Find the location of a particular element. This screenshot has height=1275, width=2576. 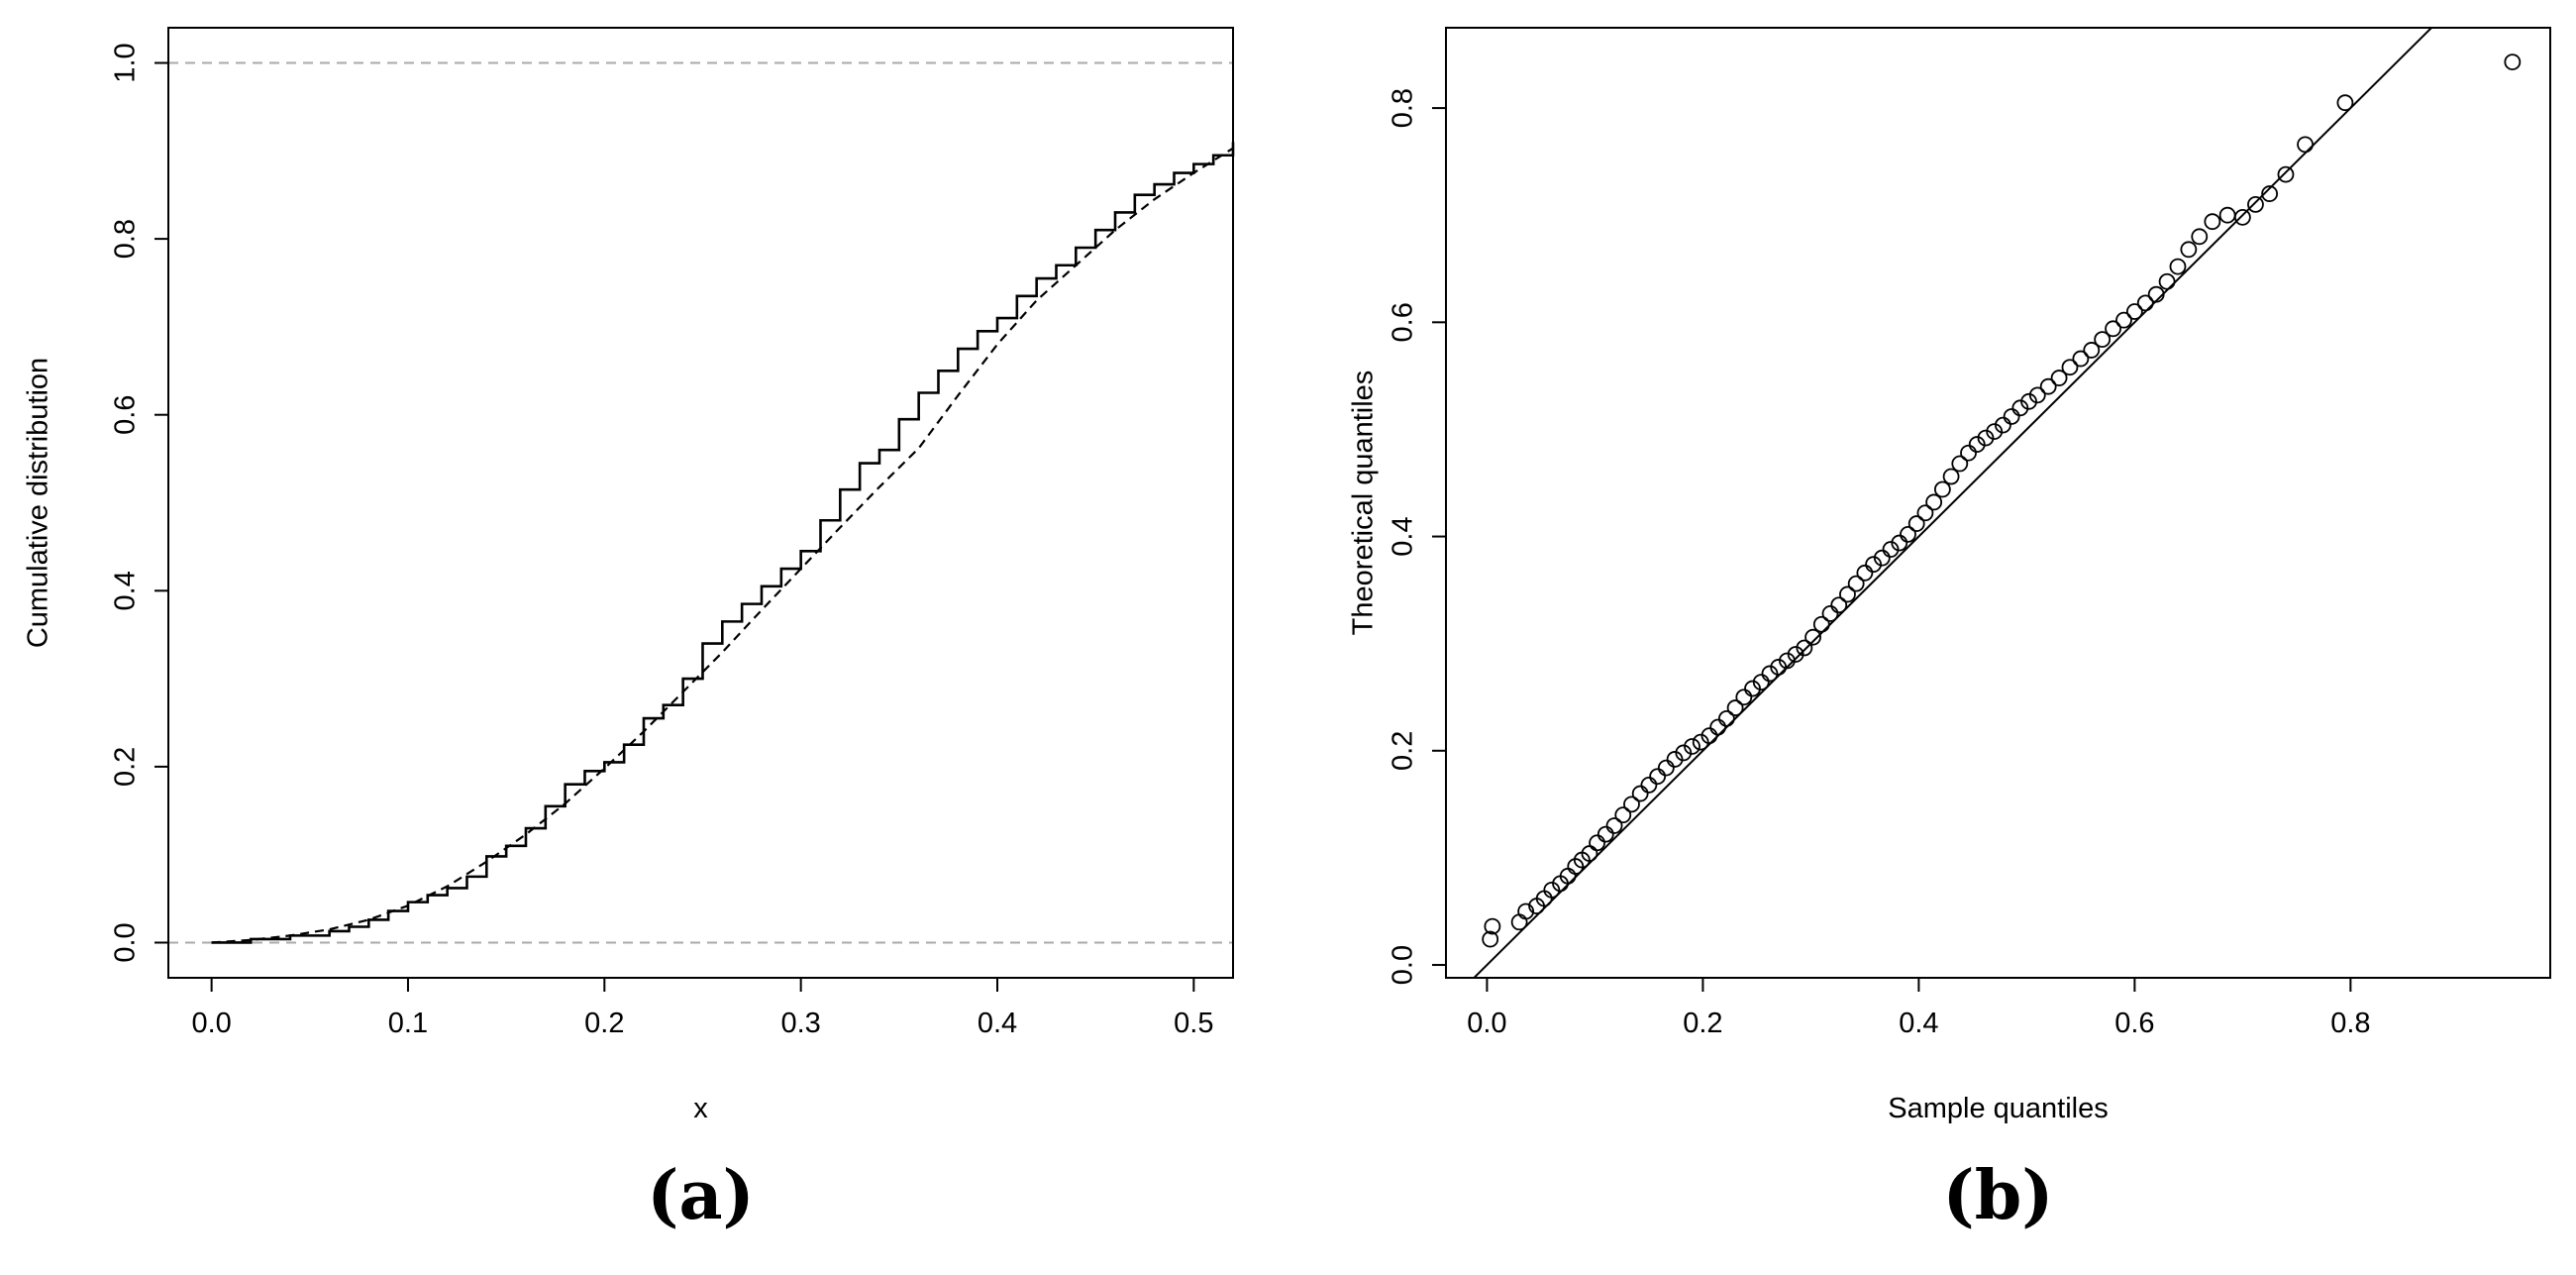

a-y-tick-label: 0.8 is located at coordinates (126, 239).